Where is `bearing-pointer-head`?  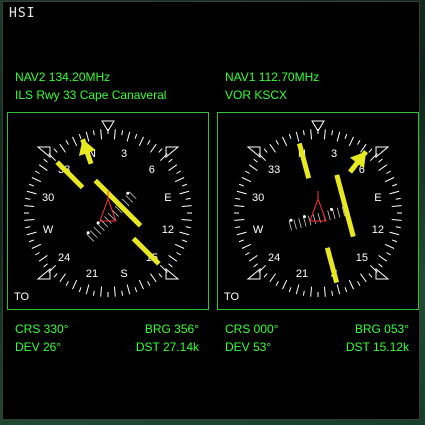 bearing-pointer-head is located at coordinates (87, 147).